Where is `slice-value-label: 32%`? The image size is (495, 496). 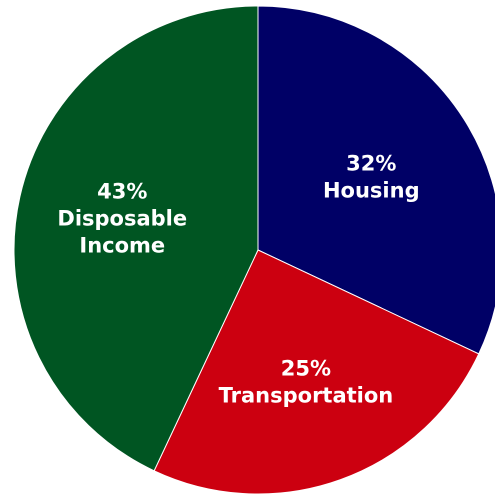
slice-value-label: 32% is located at coordinates (371, 164).